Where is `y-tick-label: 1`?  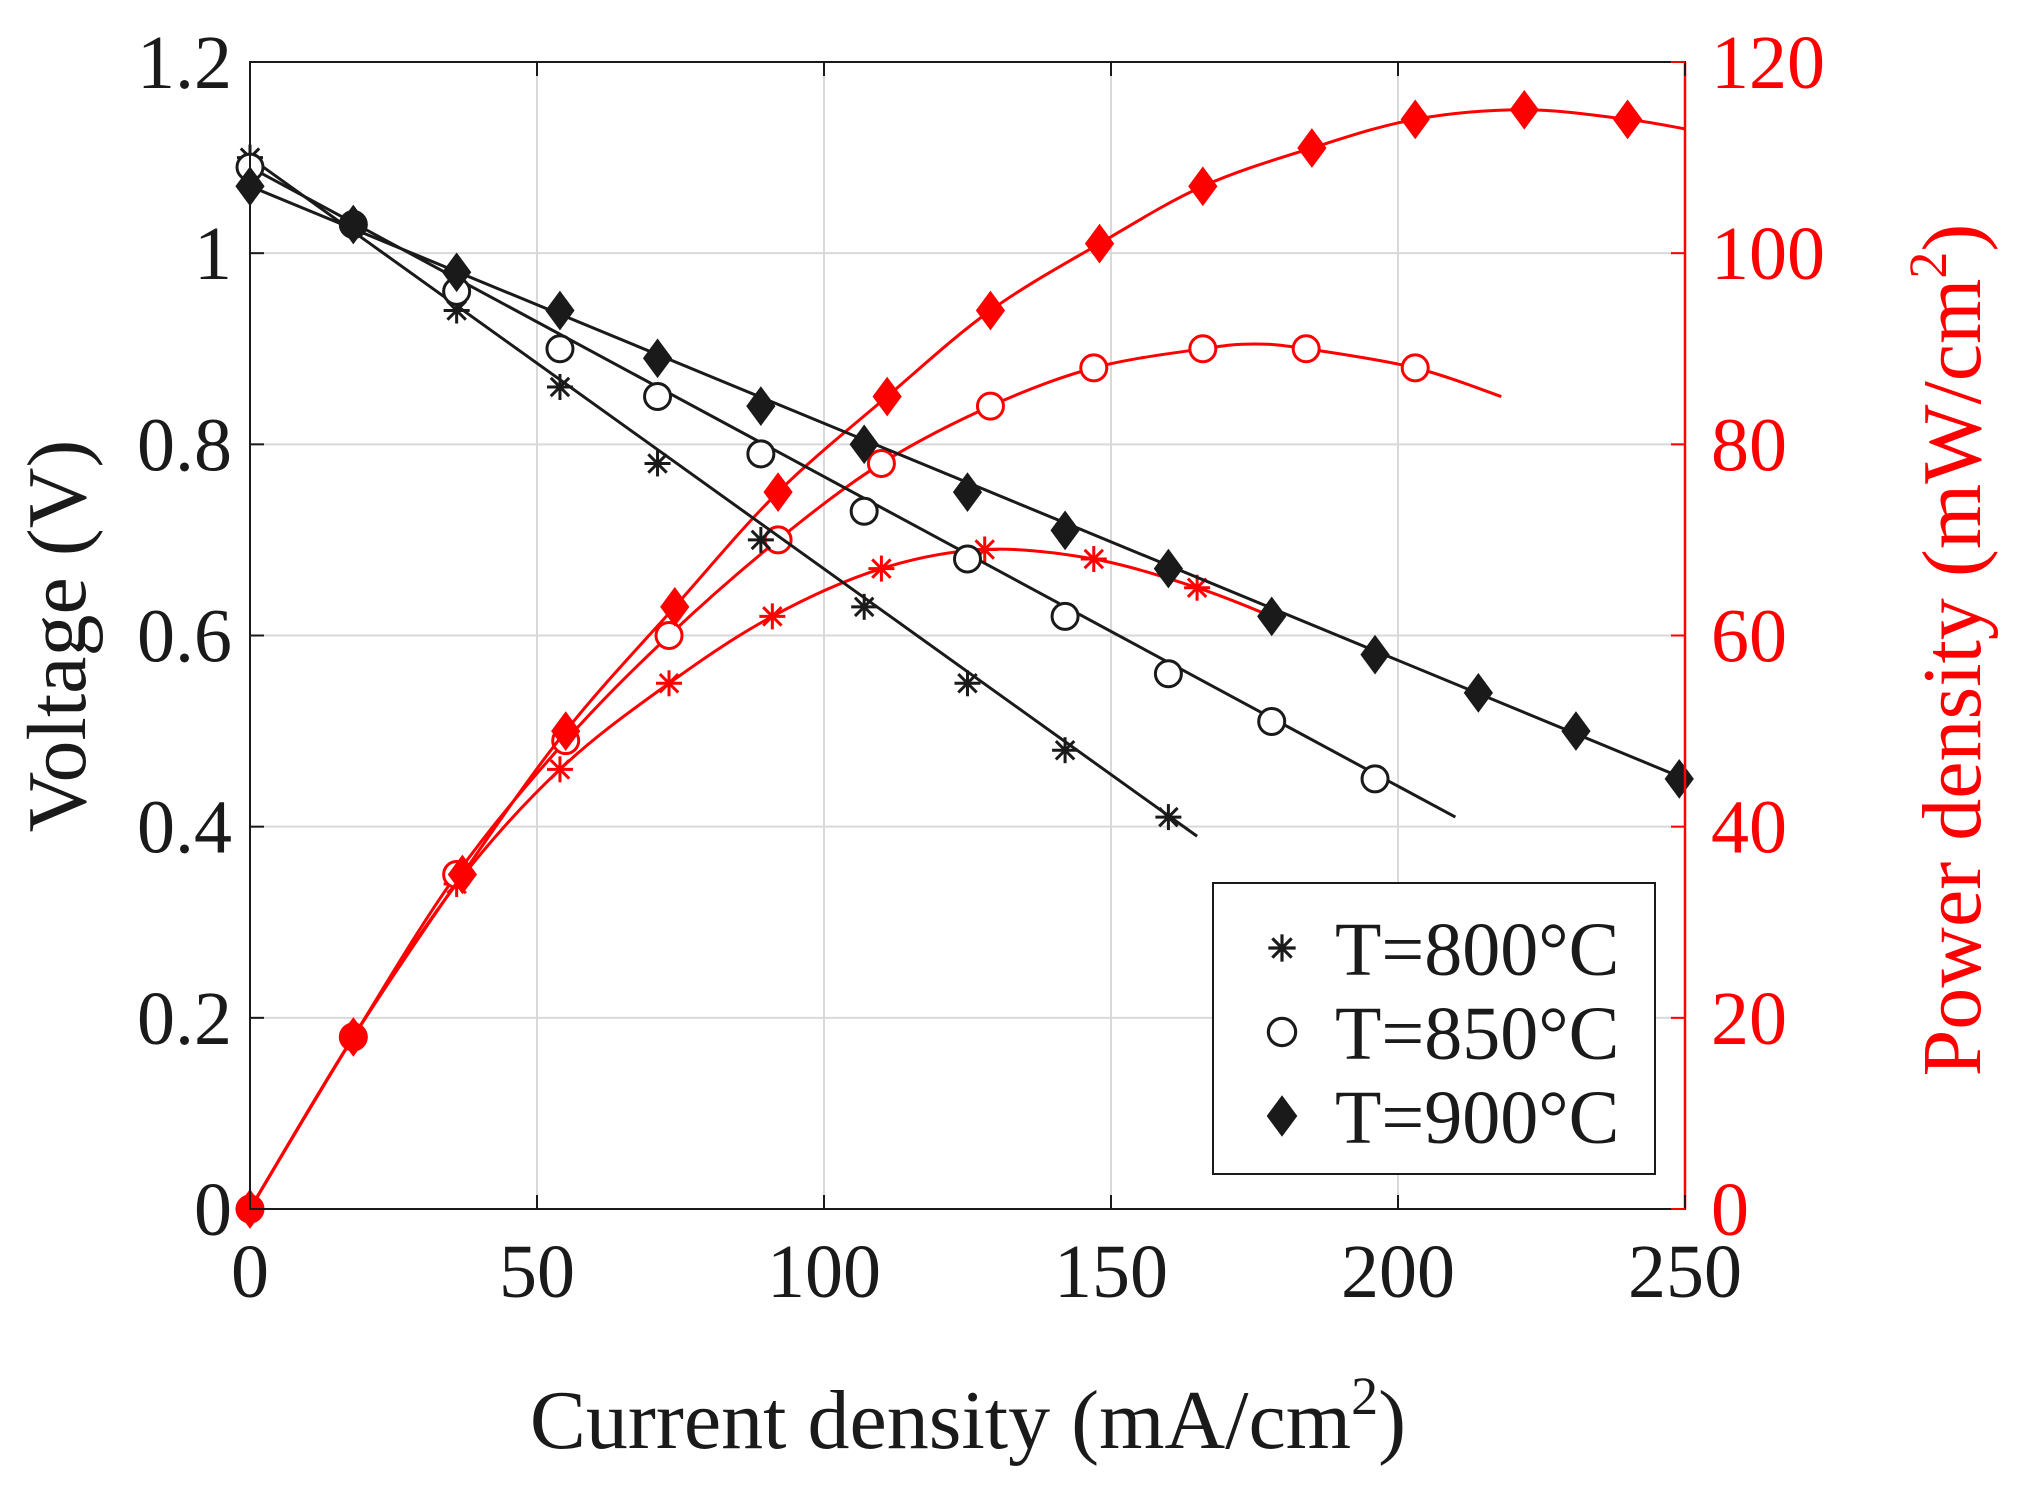 y-tick-label: 1 is located at coordinates (213, 254).